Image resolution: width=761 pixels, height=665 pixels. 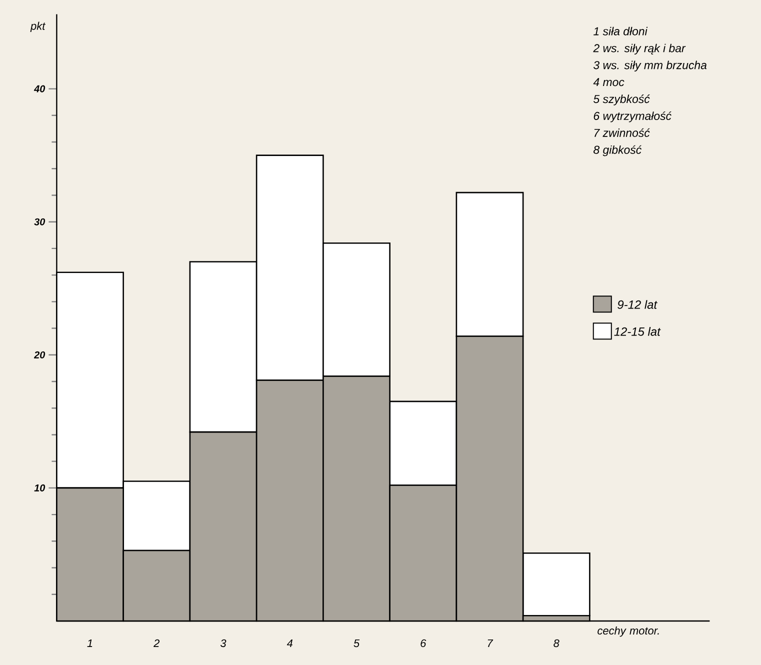 What do you see at coordinates (223, 643) in the screenshot?
I see `x-tick-label: 3` at bounding box center [223, 643].